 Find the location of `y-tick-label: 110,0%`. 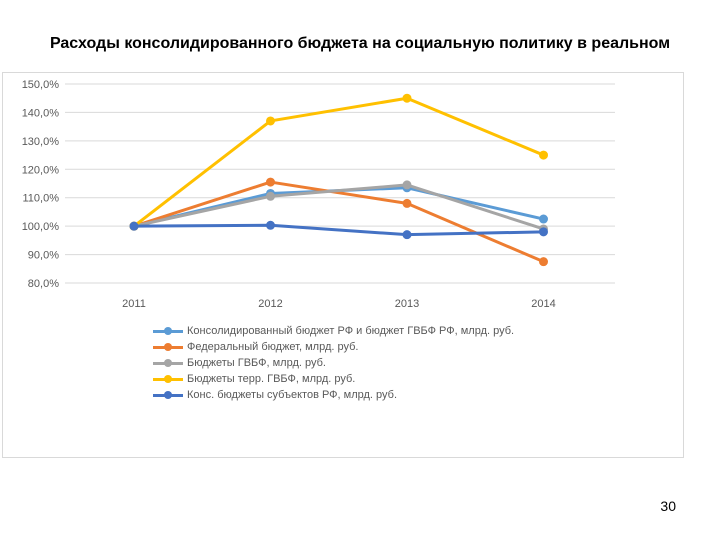

y-tick-label: 110,0% is located at coordinates (41, 199).